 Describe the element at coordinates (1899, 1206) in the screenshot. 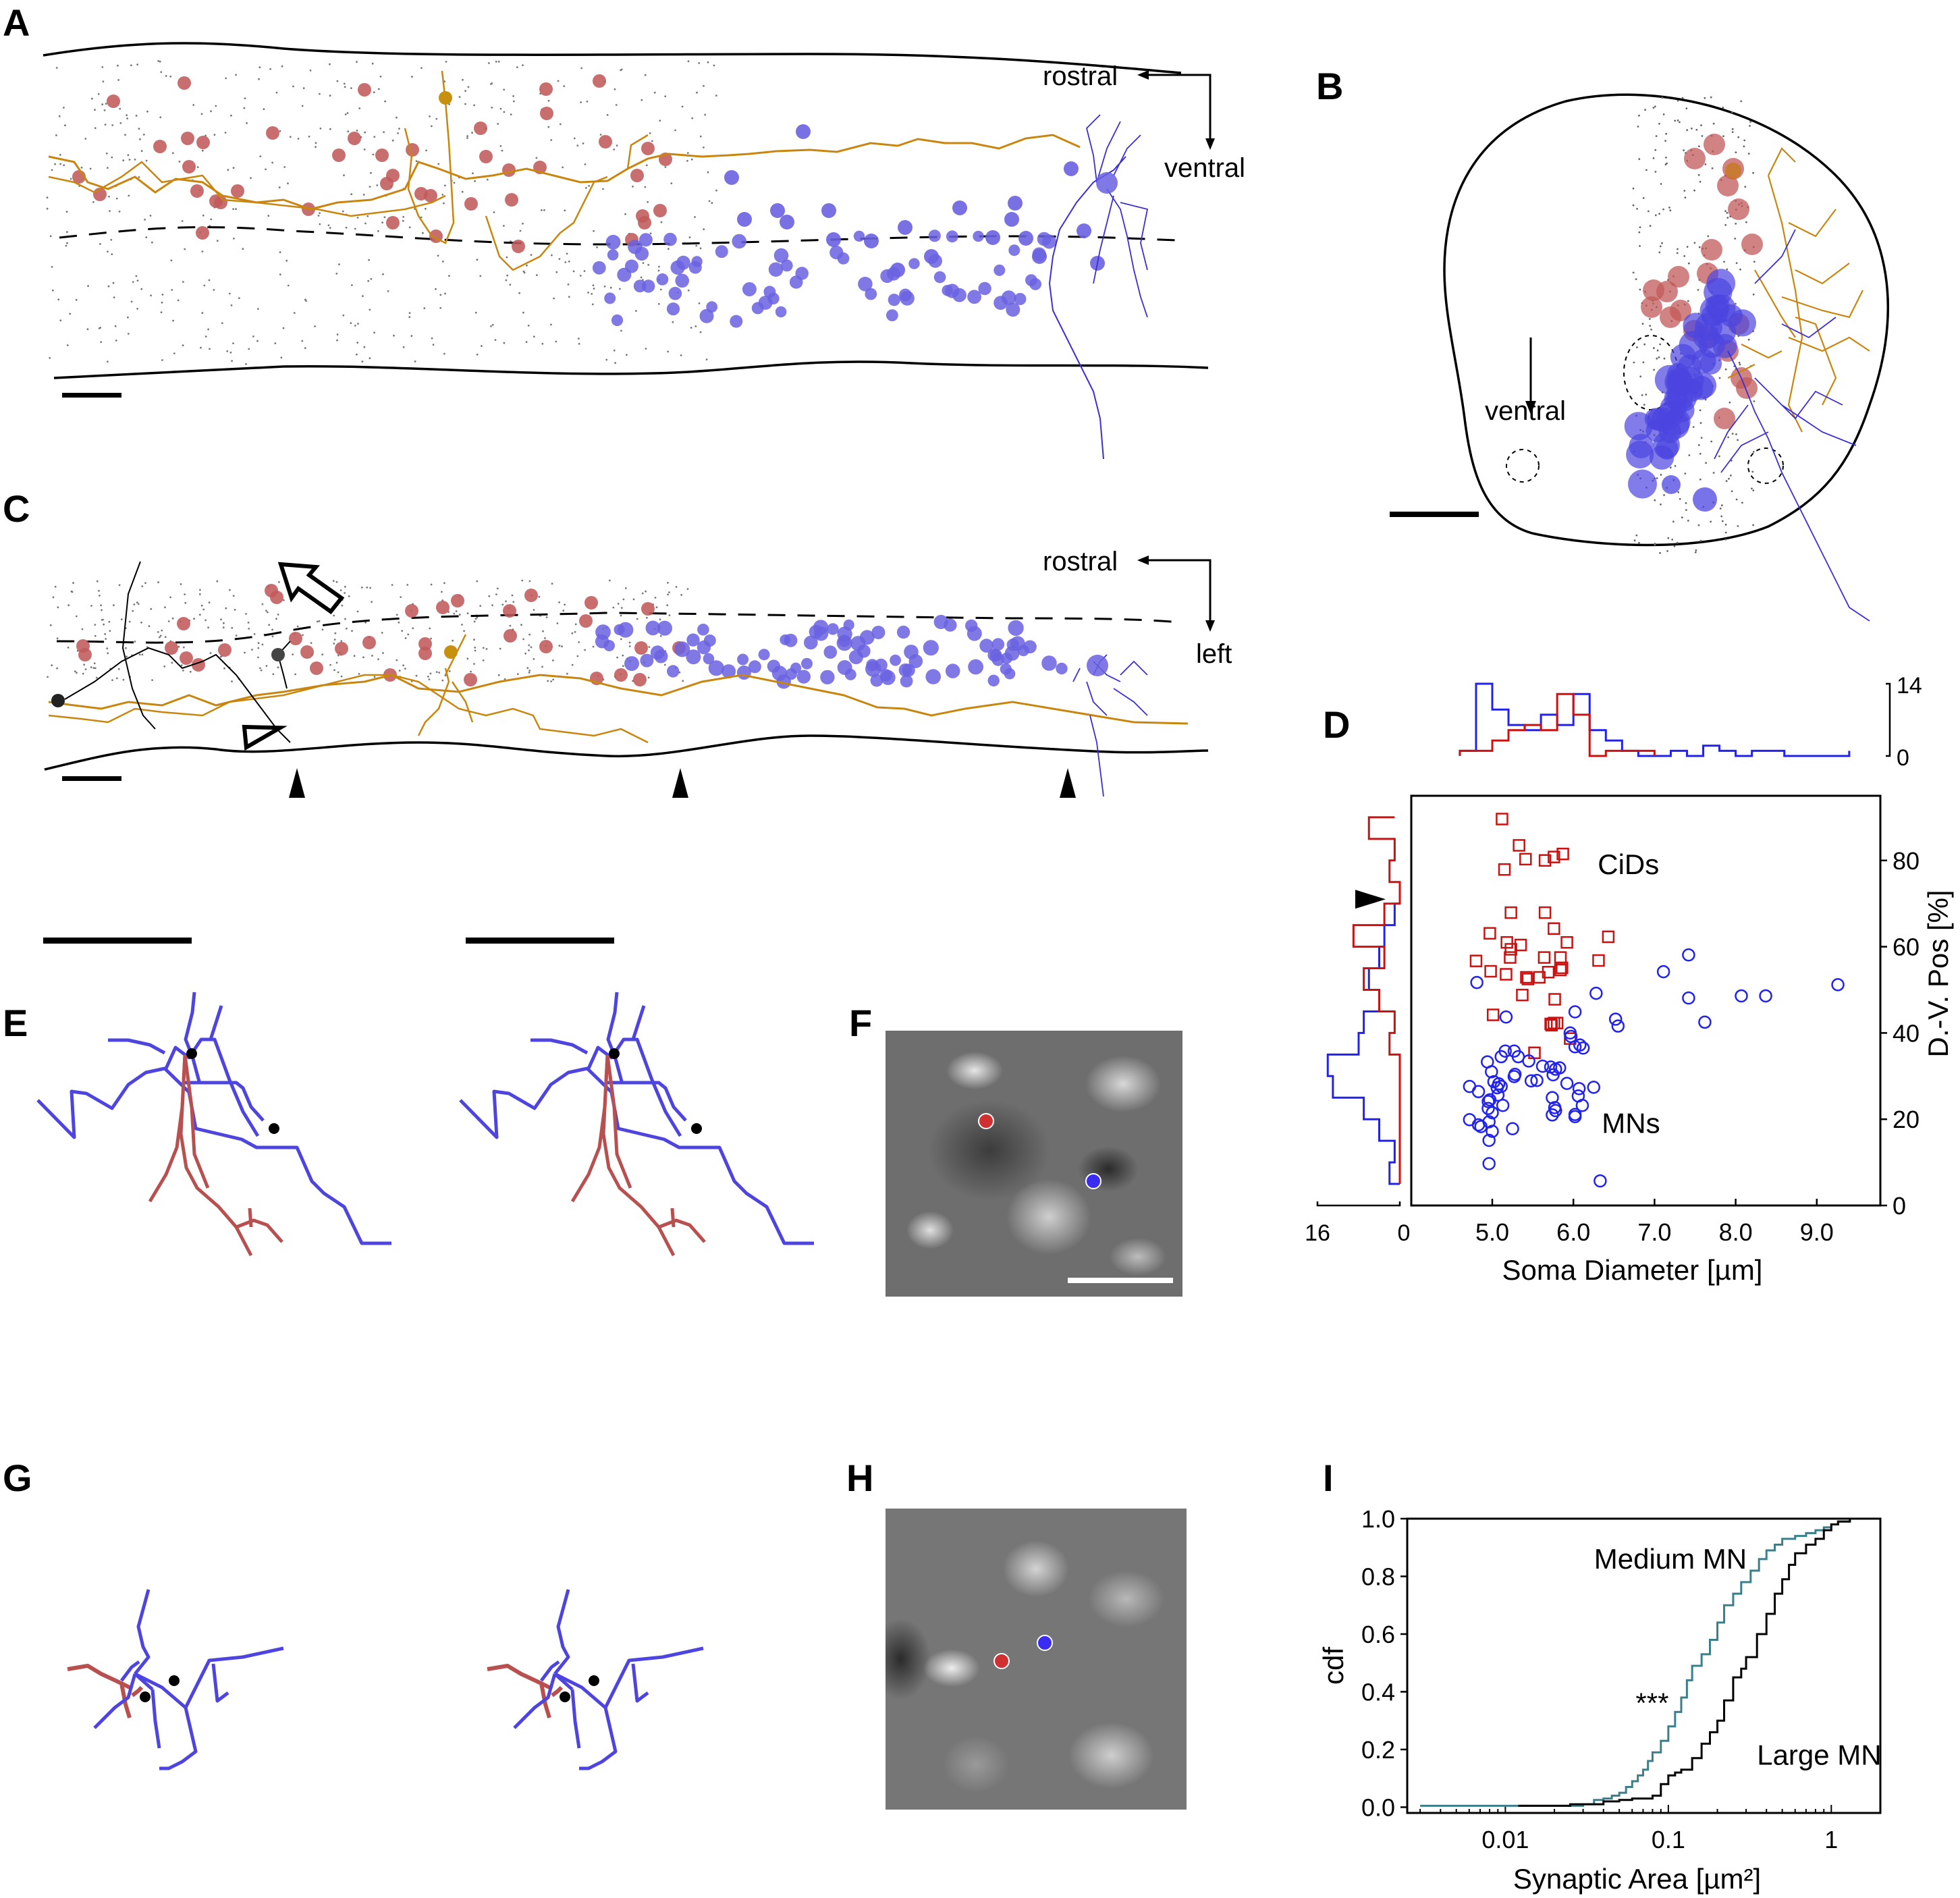

I see `d-y-tick-label: 0` at that location.